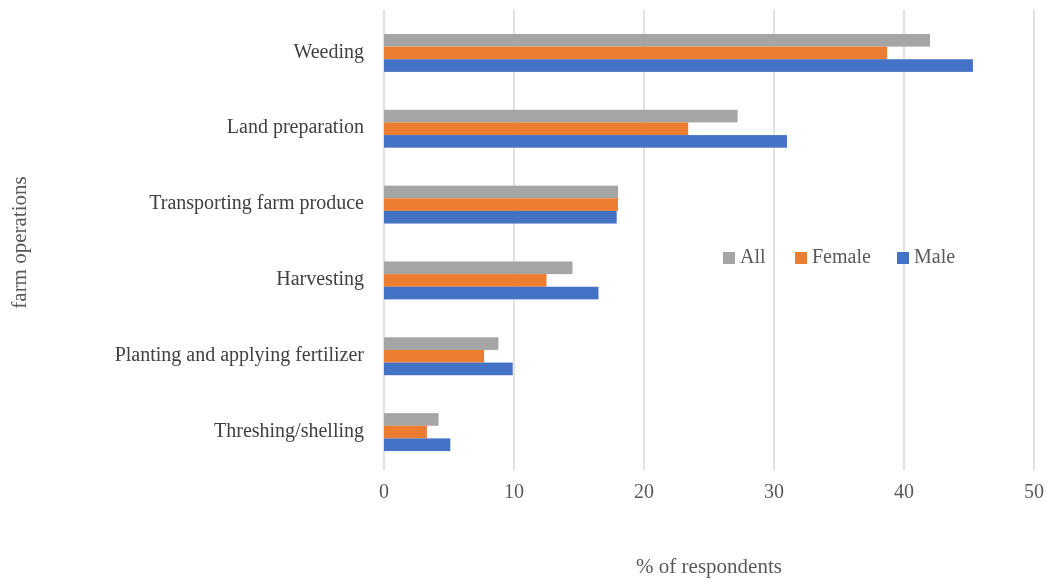 The height and width of the screenshot is (585, 1050). What do you see at coordinates (774, 491) in the screenshot?
I see `x-tick-label: 30` at bounding box center [774, 491].